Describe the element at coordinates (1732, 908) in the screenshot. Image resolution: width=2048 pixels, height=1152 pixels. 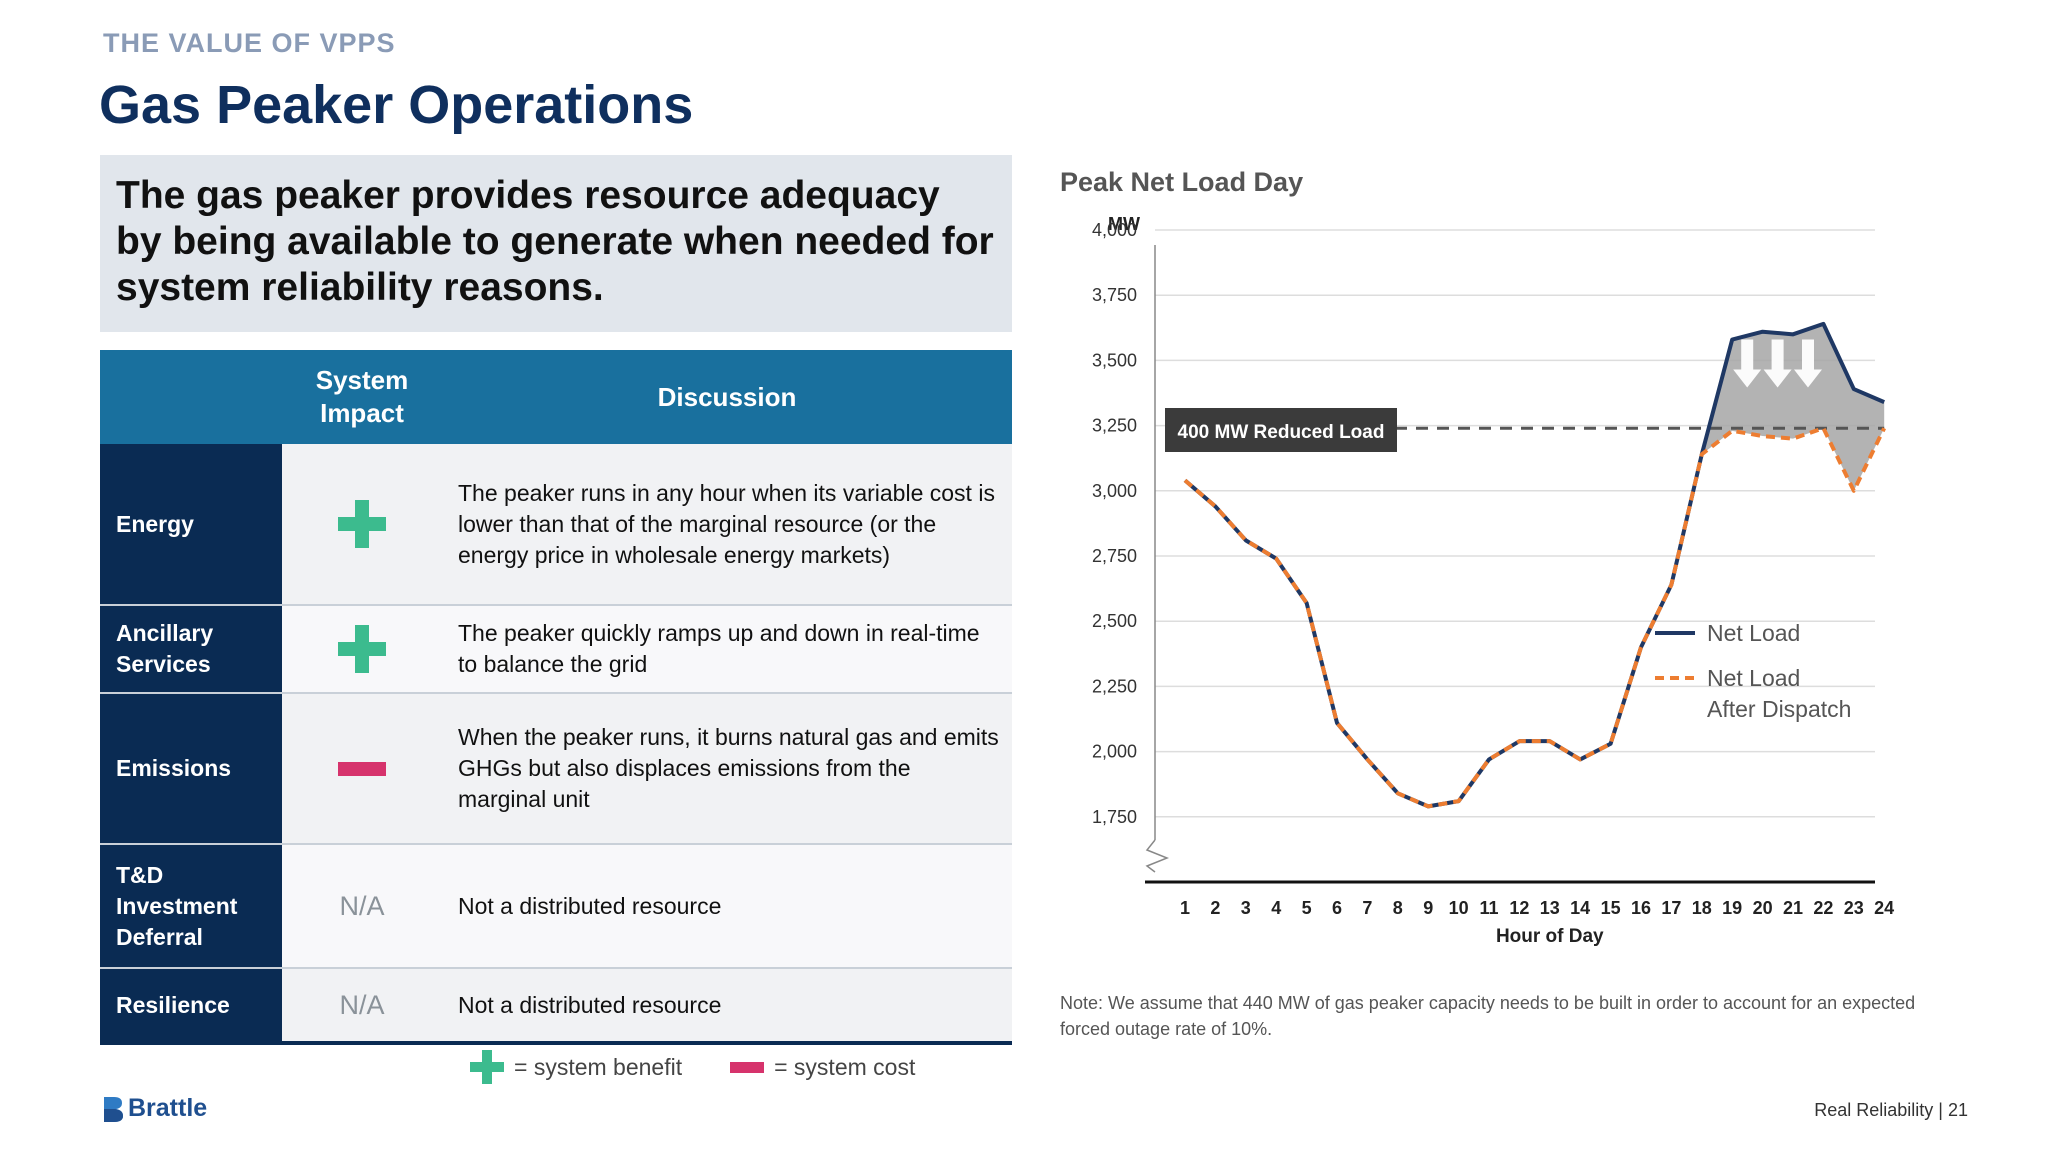
I see `x-tick-label: 19` at that location.